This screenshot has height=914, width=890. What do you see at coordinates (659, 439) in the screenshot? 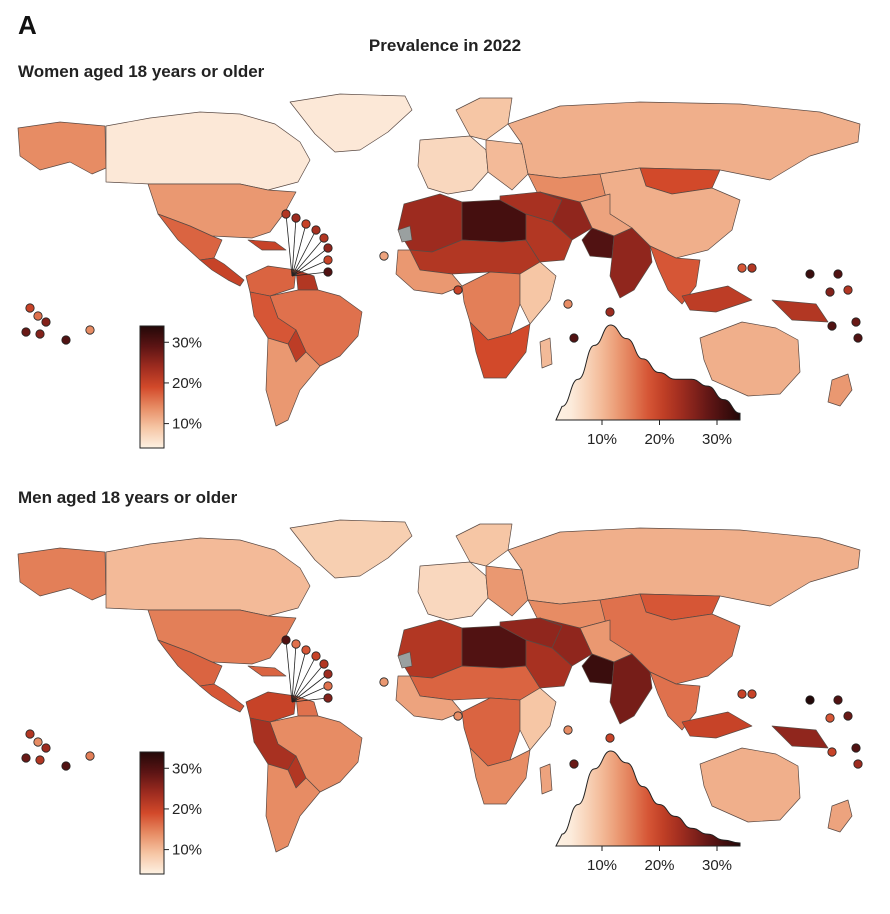
I see `density-tick-label: 20%` at bounding box center [659, 439].